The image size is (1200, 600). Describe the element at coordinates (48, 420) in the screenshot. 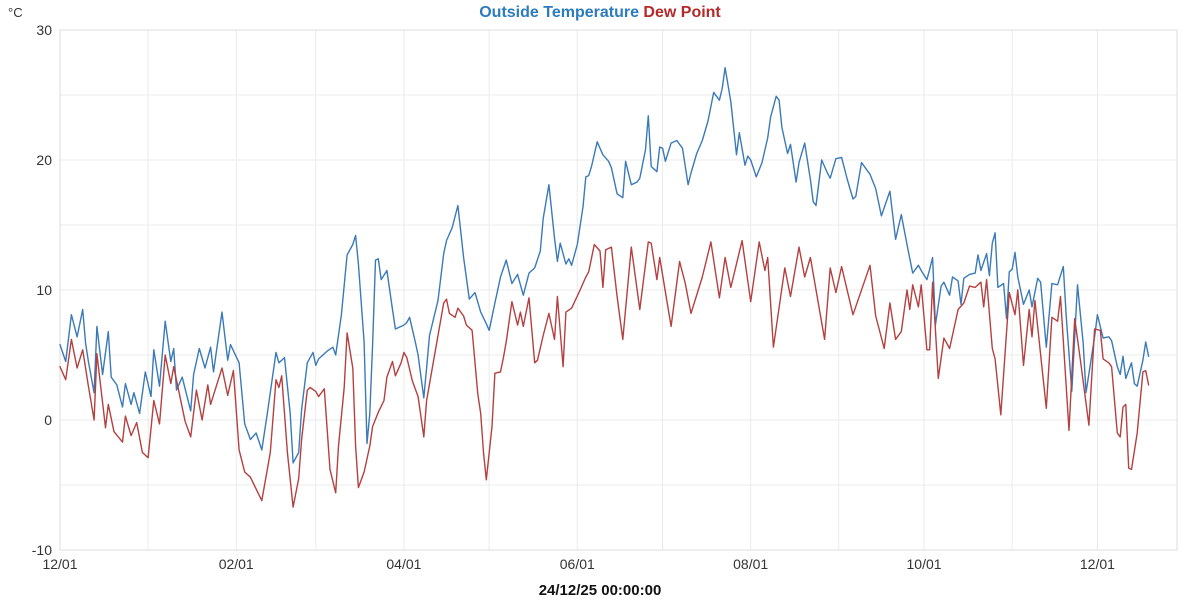

I see `y-tick-label: 0` at that location.